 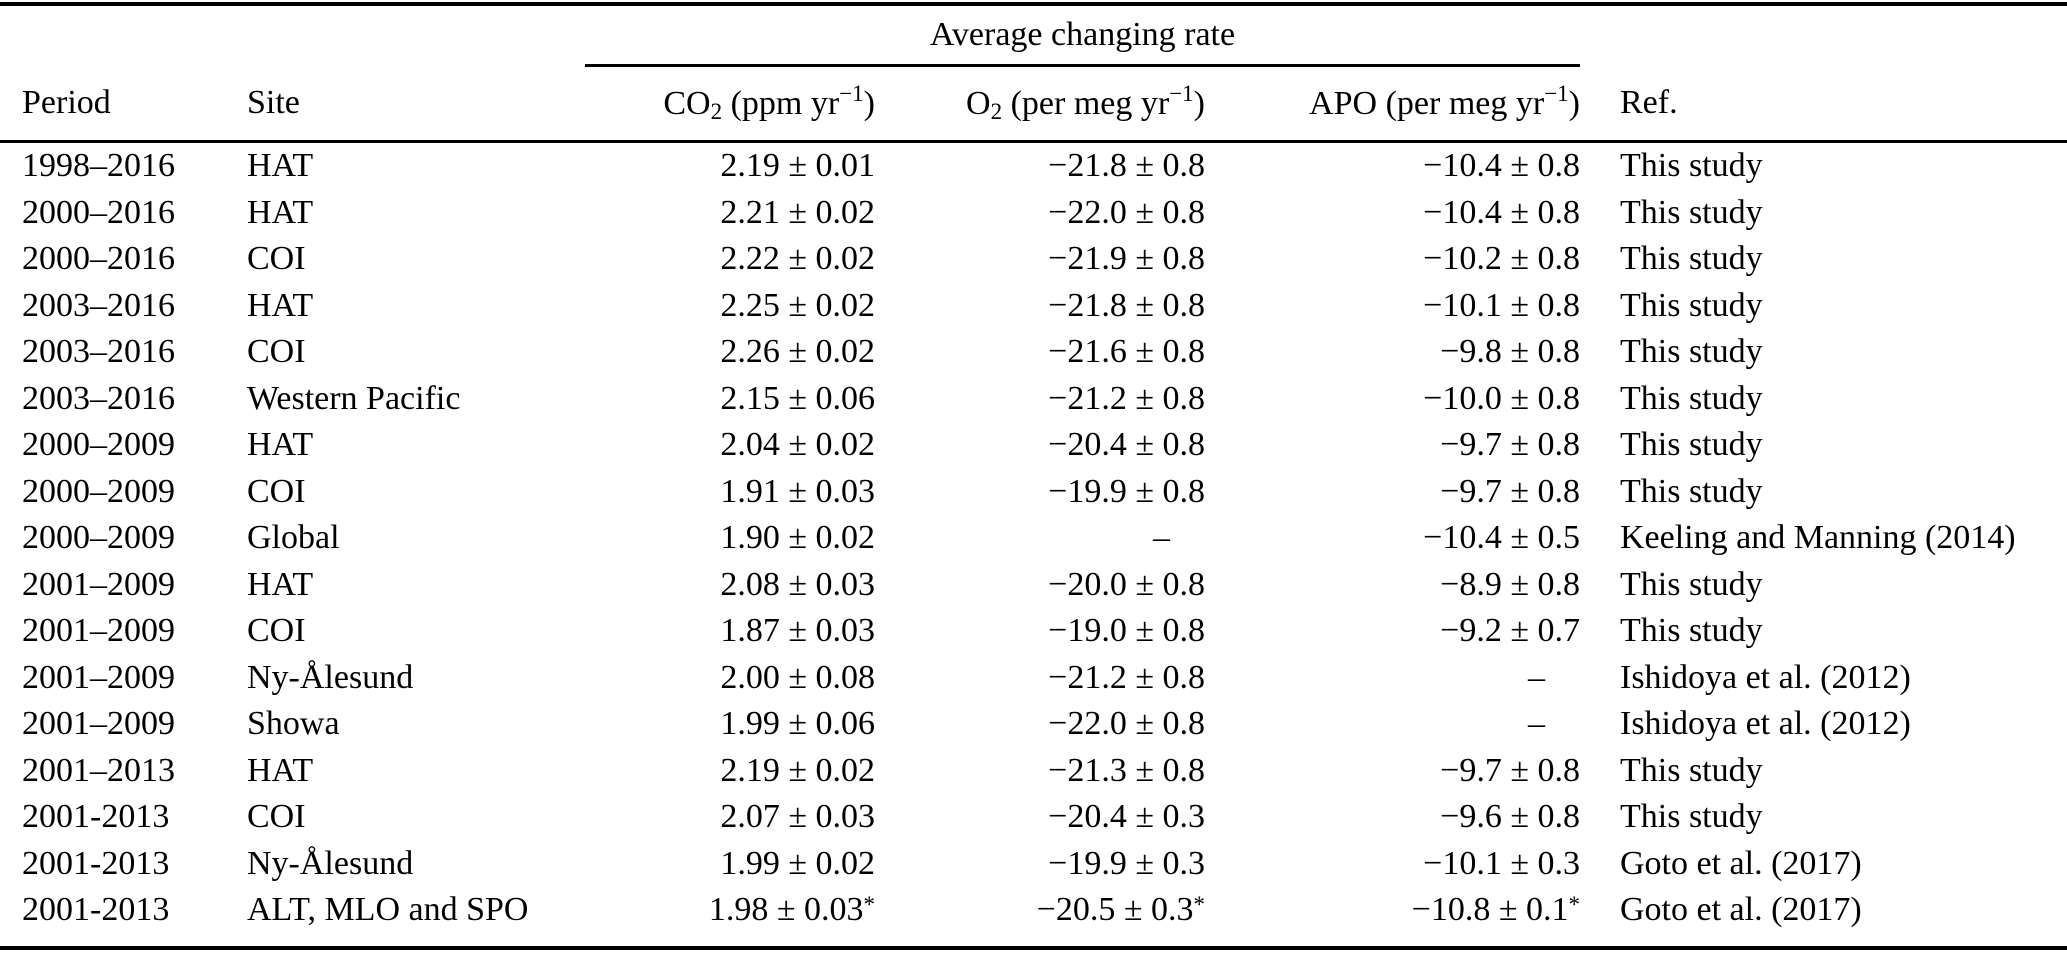 I want to click on row-apo: −10.0 ± 0.8, so click(x=1501, y=398).